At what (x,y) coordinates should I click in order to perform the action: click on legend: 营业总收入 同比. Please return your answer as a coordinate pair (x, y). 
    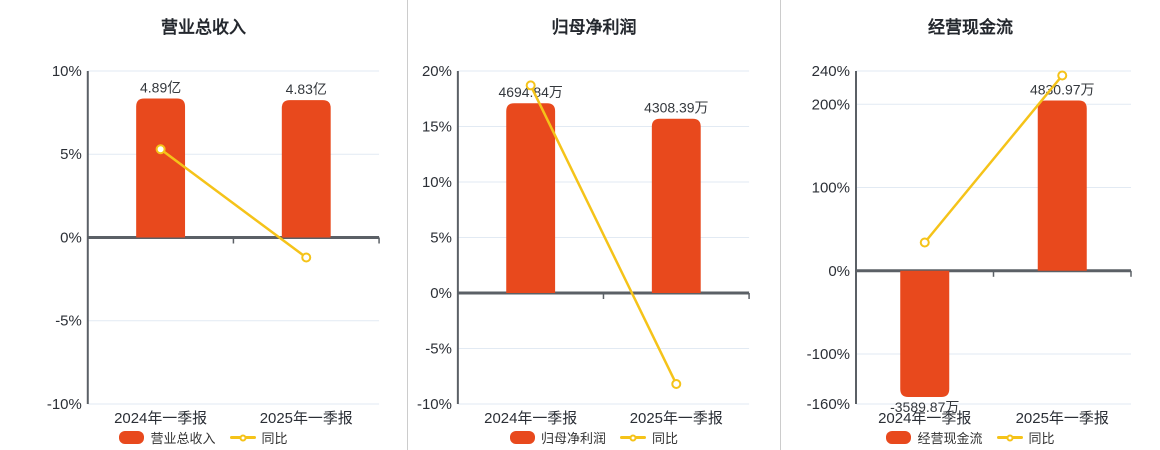
    Looking at the image, I should click on (203, 437).